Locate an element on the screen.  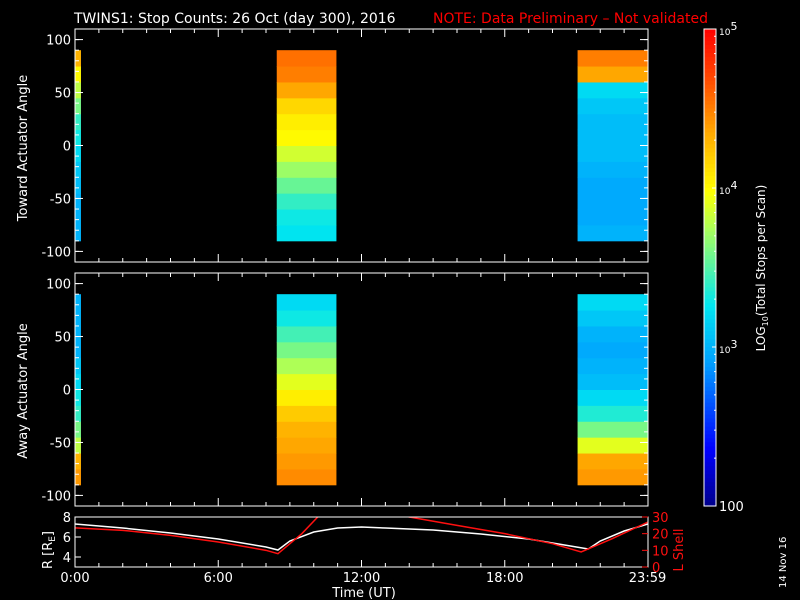
generation-date: 14 Nov 16 is located at coordinates (783, 562).